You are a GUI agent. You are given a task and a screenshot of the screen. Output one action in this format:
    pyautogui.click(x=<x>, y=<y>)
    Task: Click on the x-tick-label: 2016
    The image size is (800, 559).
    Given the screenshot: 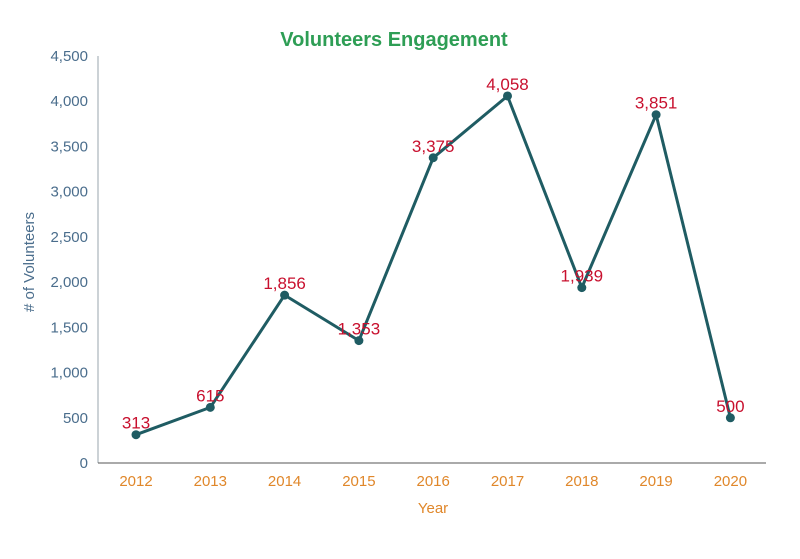 What is the action you would take?
    pyautogui.click(x=433, y=481)
    